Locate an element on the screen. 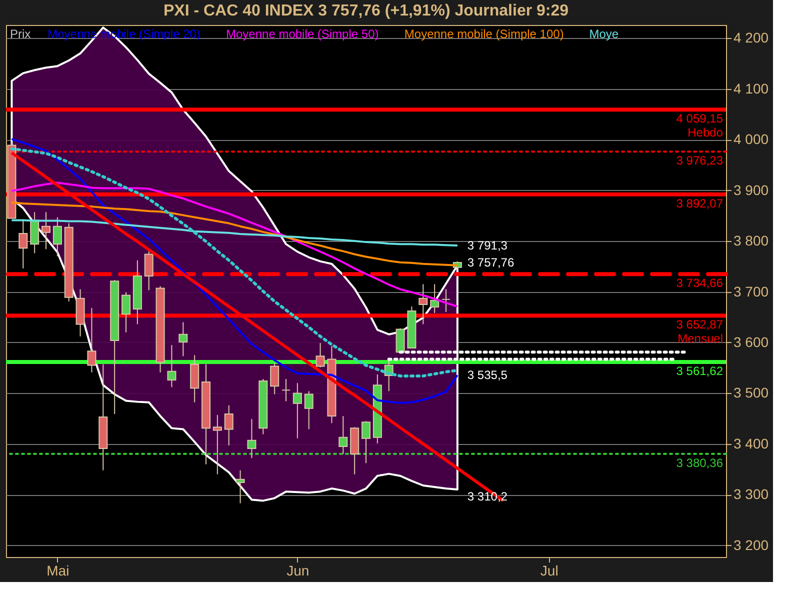  text: 3 757,76 is located at coordinates (490, 262).